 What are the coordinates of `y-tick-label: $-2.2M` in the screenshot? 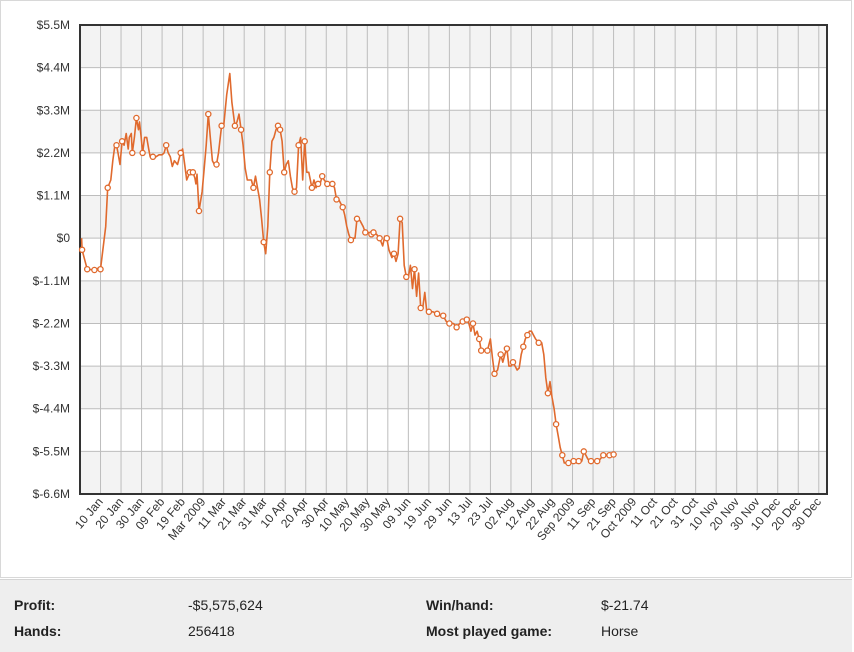 It's located at (51, 323).